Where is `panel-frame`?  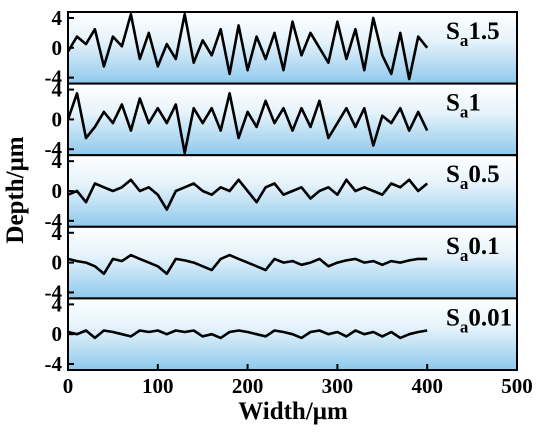 panel-frame is located at coordinates (292, 334).